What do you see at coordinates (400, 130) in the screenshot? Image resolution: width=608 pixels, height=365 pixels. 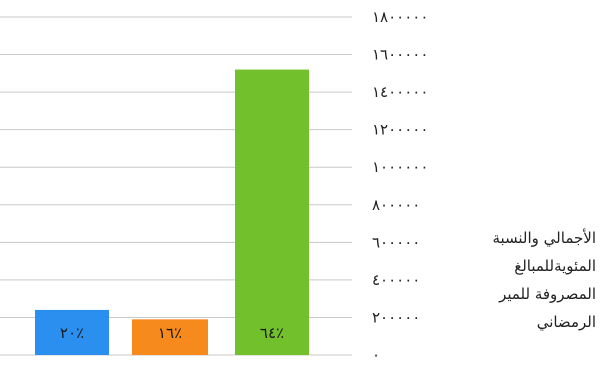 I see `y-tick-label: ١٢٠٠٠٠٠` at bounding box center [400, 130].